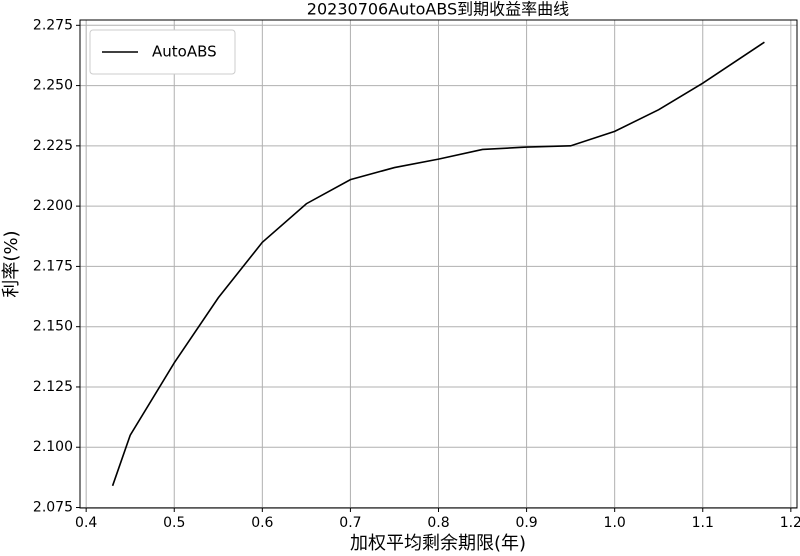 Image resolution: width=800 pixels, height=556 pixels. Describe the element at coordinates (53, 266) in the screenshot. I see `y-tick-label: 2.175` at that location.